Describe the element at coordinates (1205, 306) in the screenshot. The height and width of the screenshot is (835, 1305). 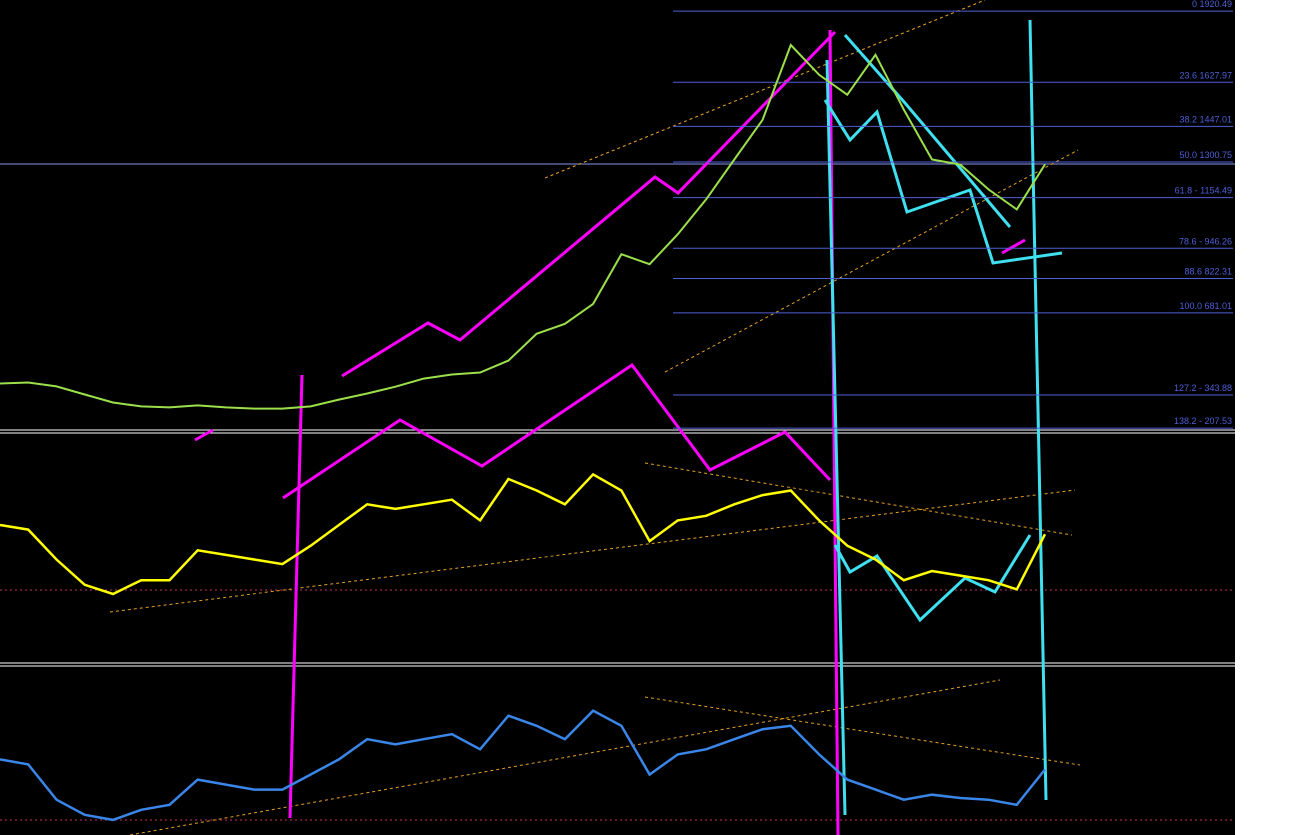
I see `fib-label: 100.0 681.01` at that location.